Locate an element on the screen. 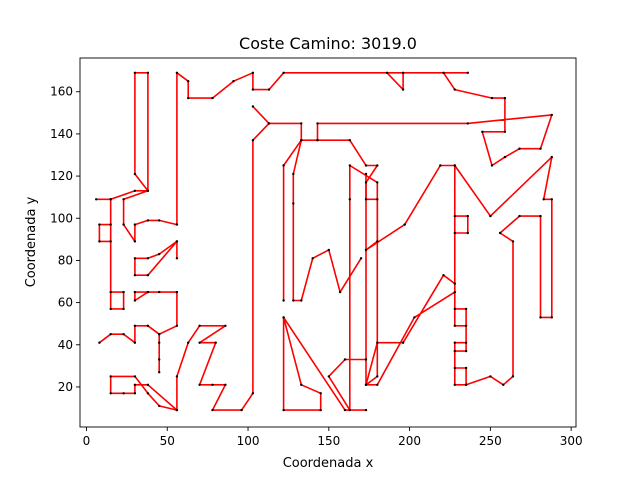 The width and height of the screenshot is (640, 480). x-tick-label: 250 is located at coordinates (490, 441).